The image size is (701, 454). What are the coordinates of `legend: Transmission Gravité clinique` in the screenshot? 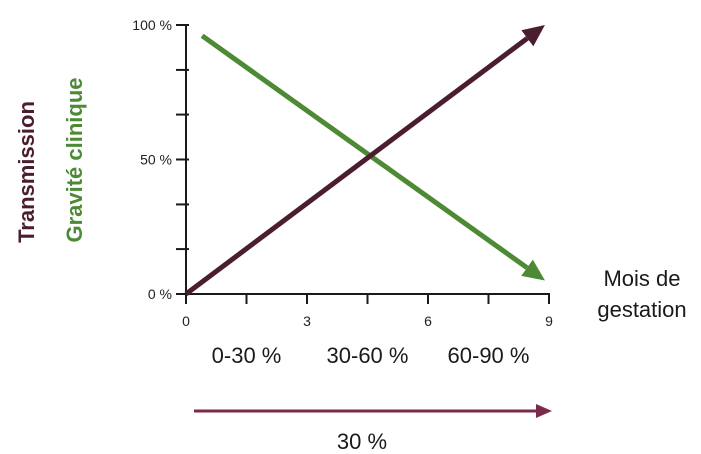 It's located at (50, 159).